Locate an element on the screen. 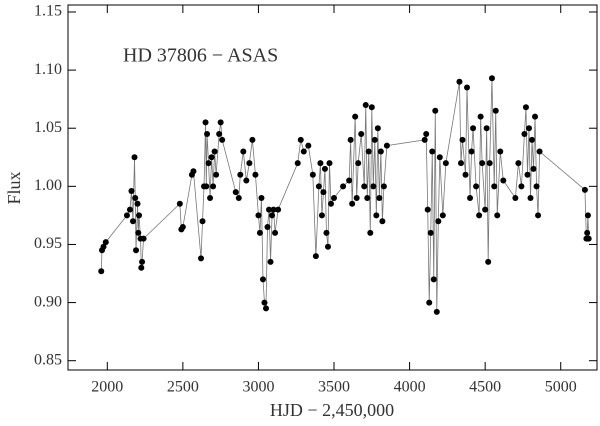 The width and height of the screenshot is (600, 426). x-tick-label: 5000 is located at coordinates (561, 387).